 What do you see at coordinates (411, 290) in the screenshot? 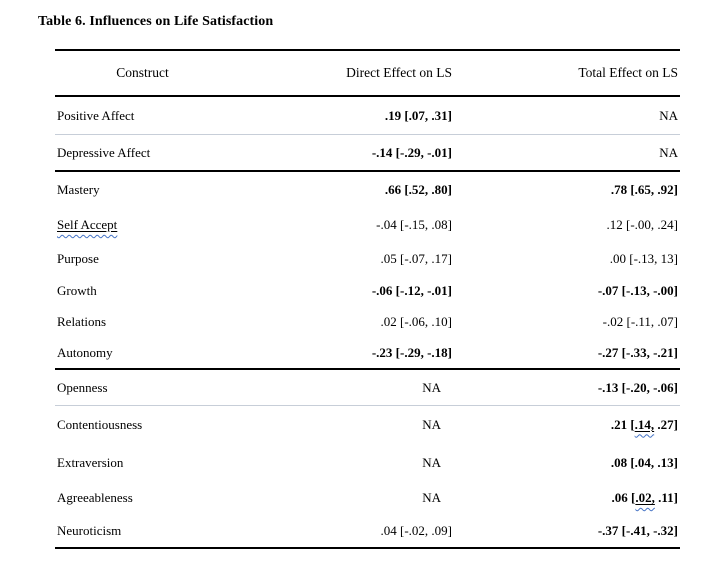
I see `direct-effect-cell: -.06 [-.12, -.01]` at bounding box center [411, 290].